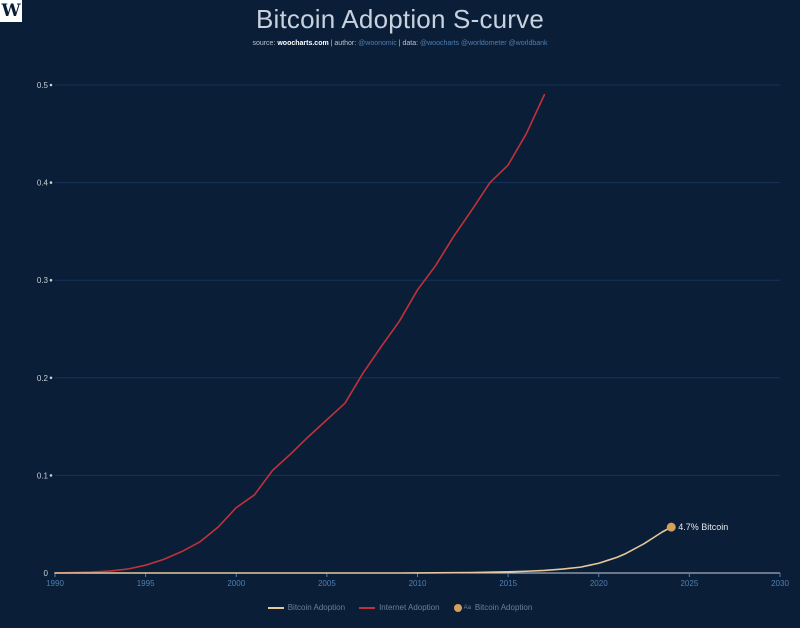  Describe the element at coordinates (457, 607) in the screenshot. I see `legend-marker-swatch` at that location.